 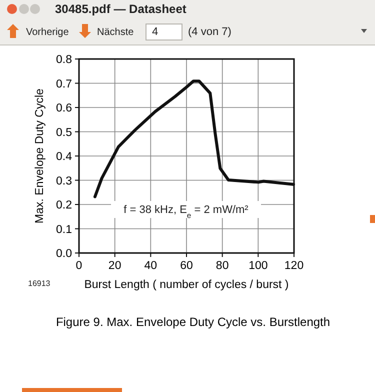 What do you see at coordinates (64, 108) in the screenshot?
I see `y-tick-label: 0.6` at bounding box center [64, 108].